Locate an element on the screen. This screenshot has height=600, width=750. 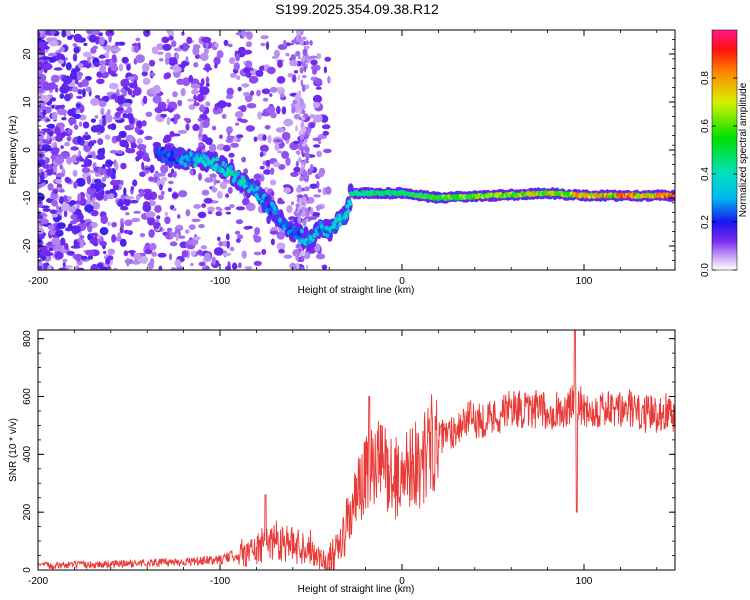
colorbar-label: Normalized spectral amplitude is located at coordinates (743, 149).